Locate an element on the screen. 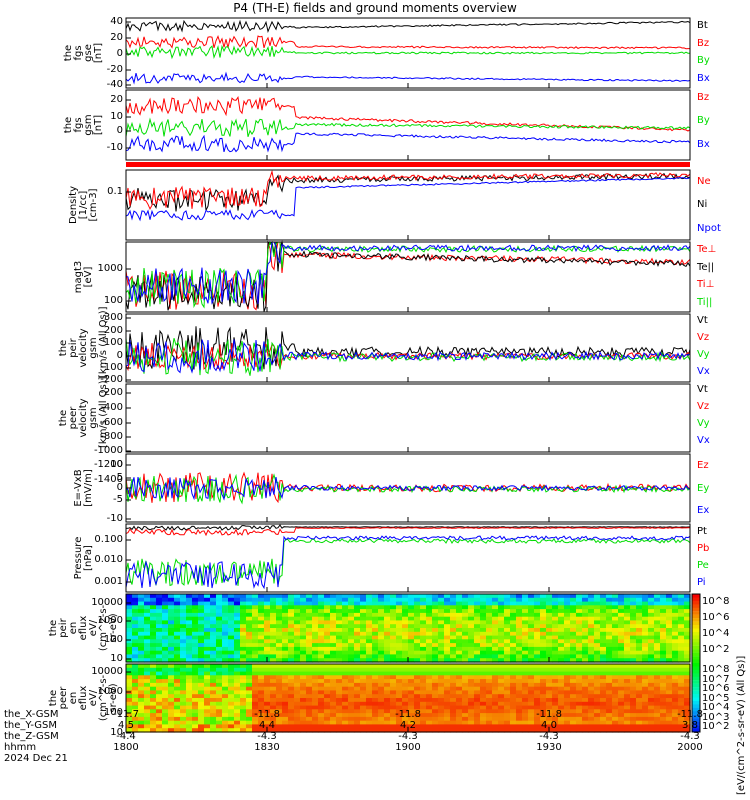 The width and height of the screenshot is (750, 800). legend-entry: Ne is located at coordinates (704, 181).